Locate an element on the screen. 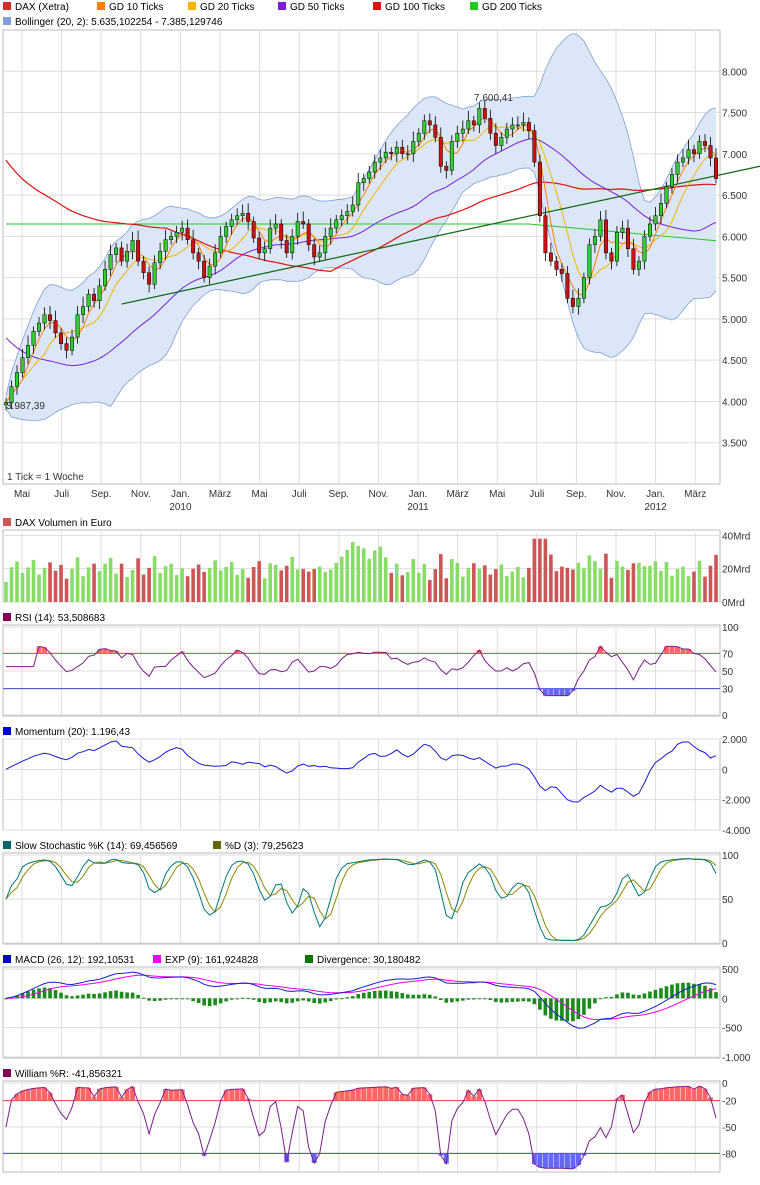 The height and width of the screenshot is (1185, 760). rsi-title: RSI (14): 53,508683 is located at coordinates (60, 618).